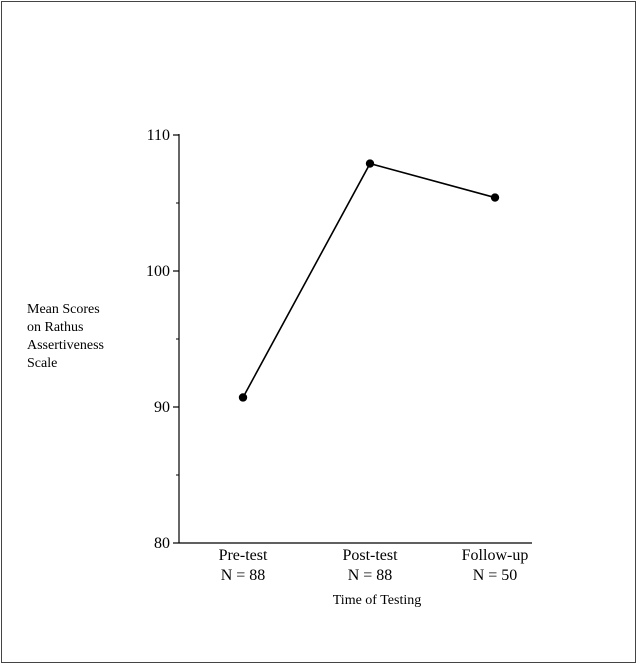 This screenshot has width=639, height=666. Describe the element at coordinates (495, 555) in the screenshot. I see `x-tick-label-follow-up: Follow-up` at that location.